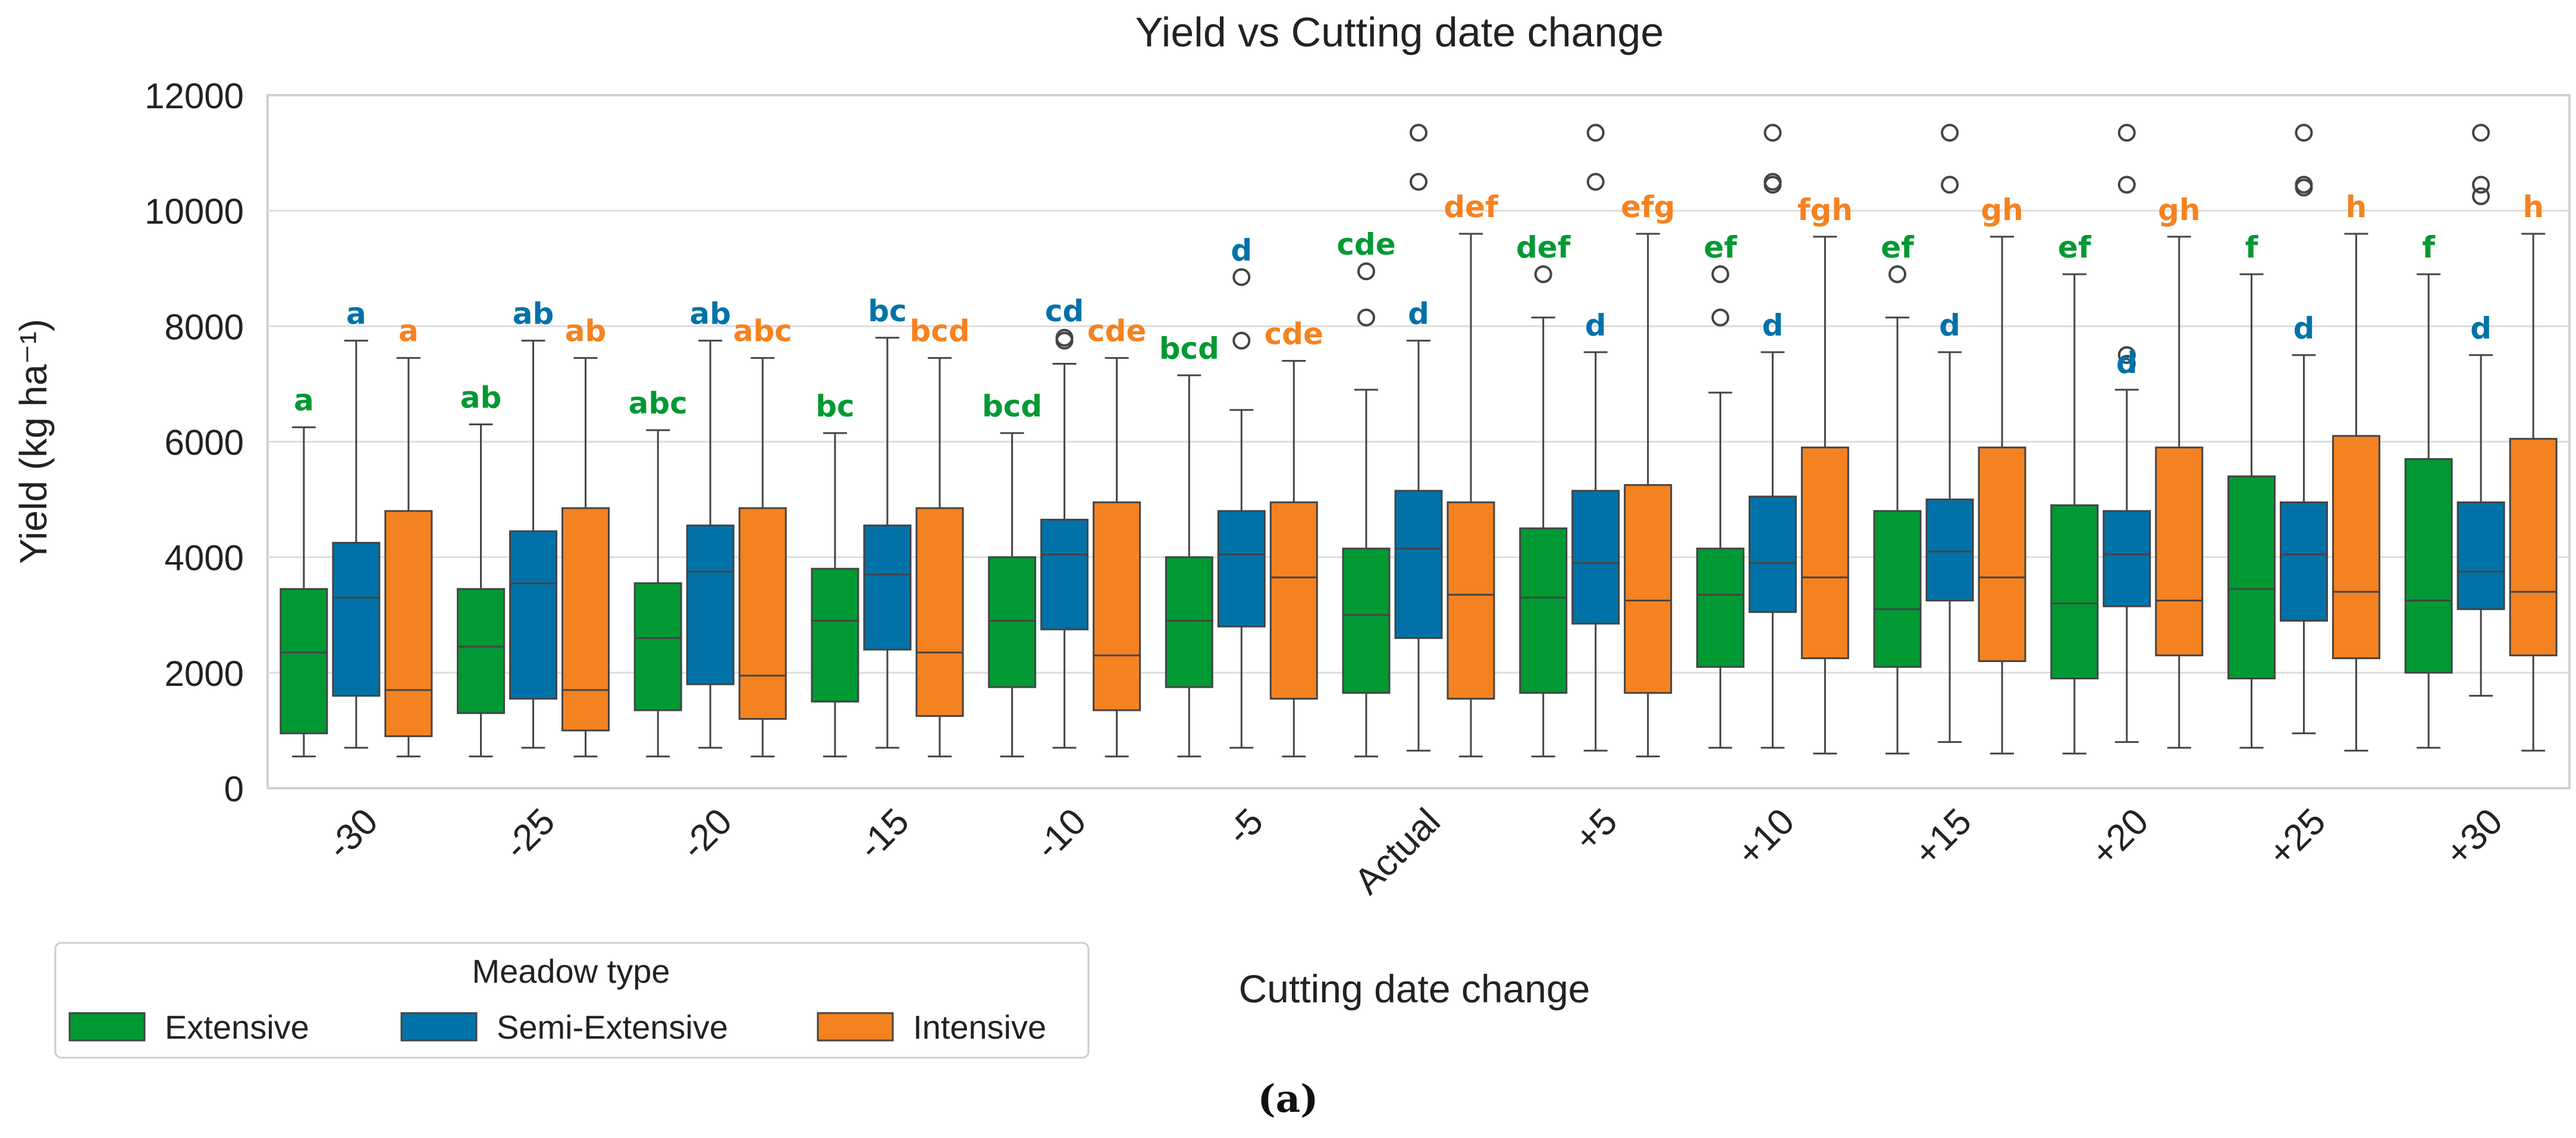  I want to click on x-tick-label: -25, so click(529, 834).